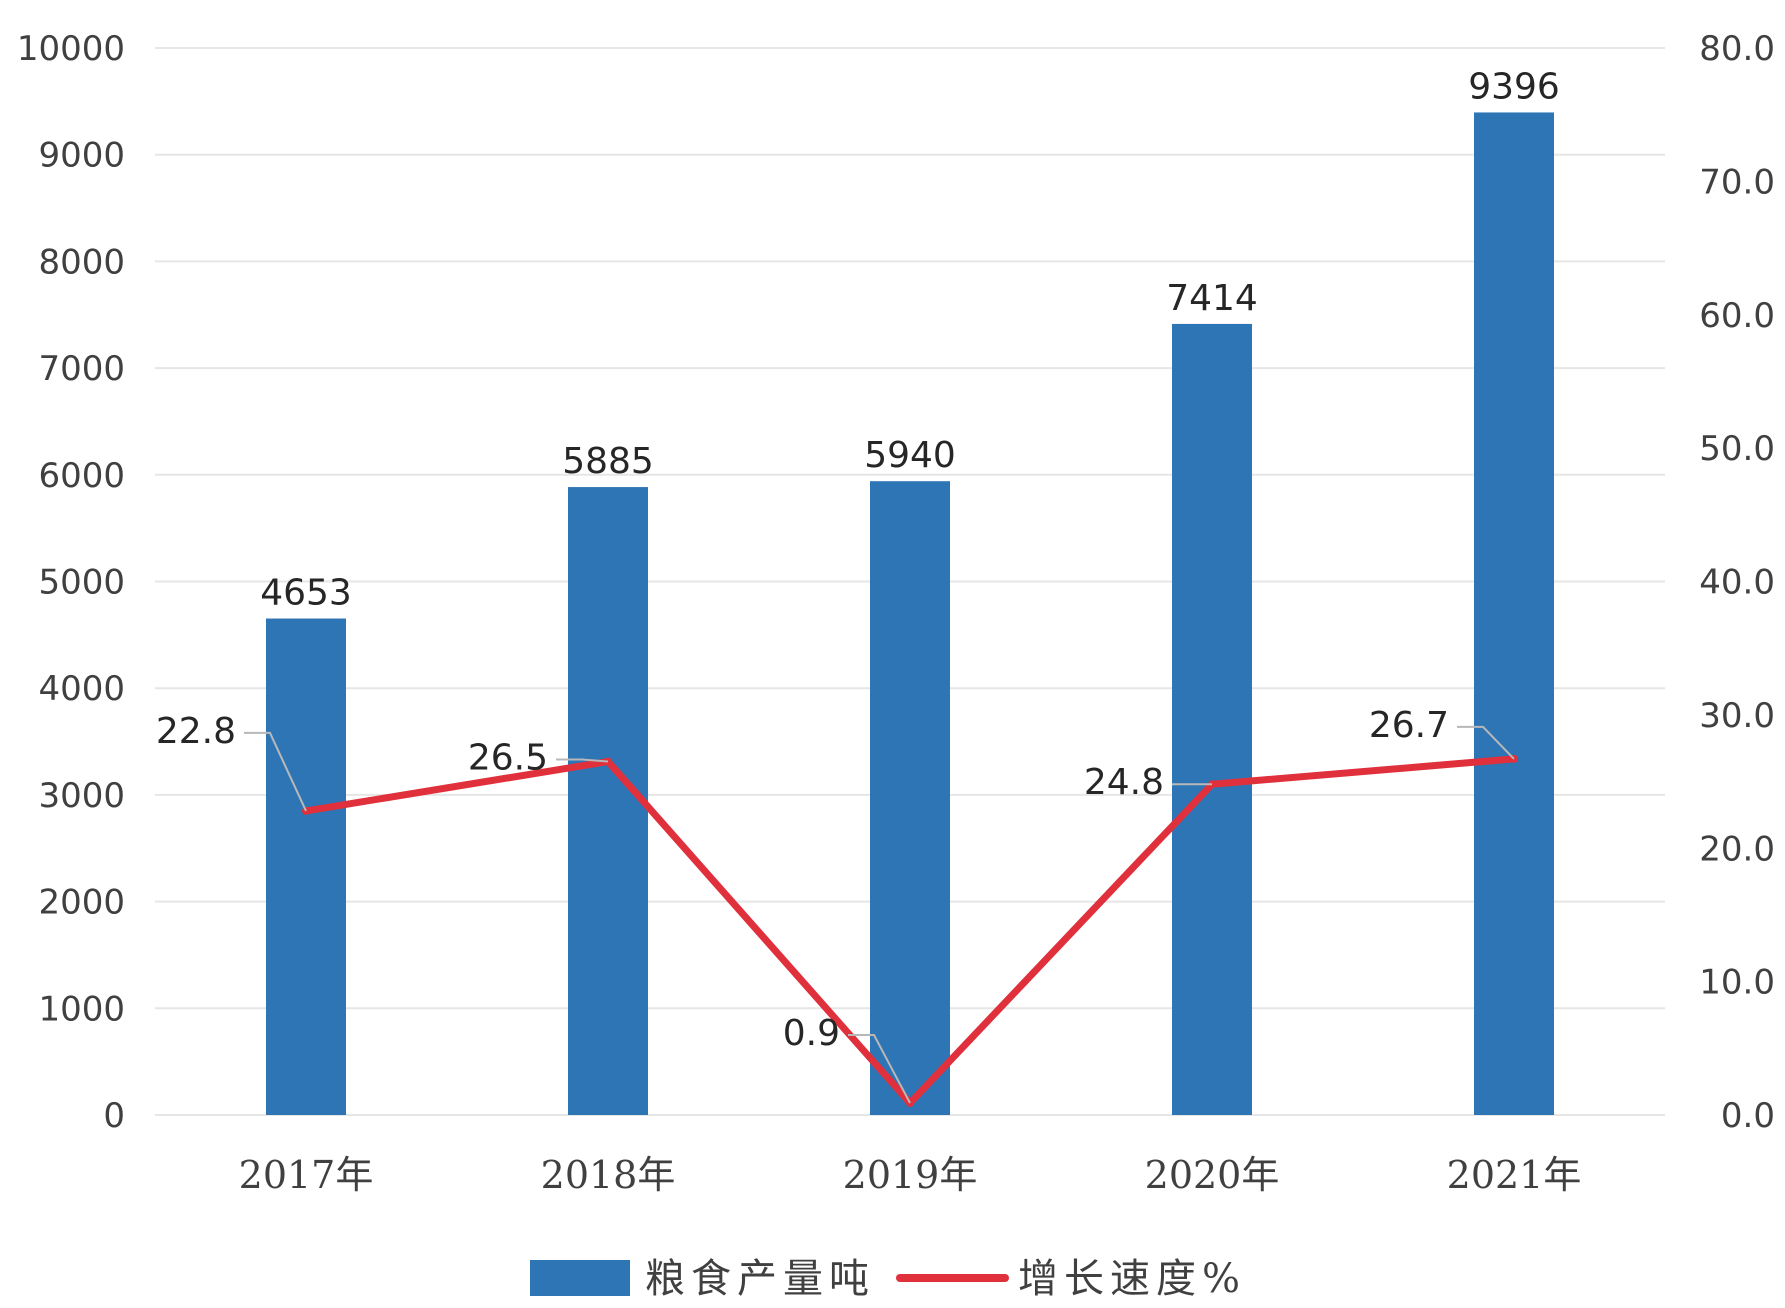 The image size is (1785, 1308). I want to click on line-data-label: 26.5, so click(508, 758).